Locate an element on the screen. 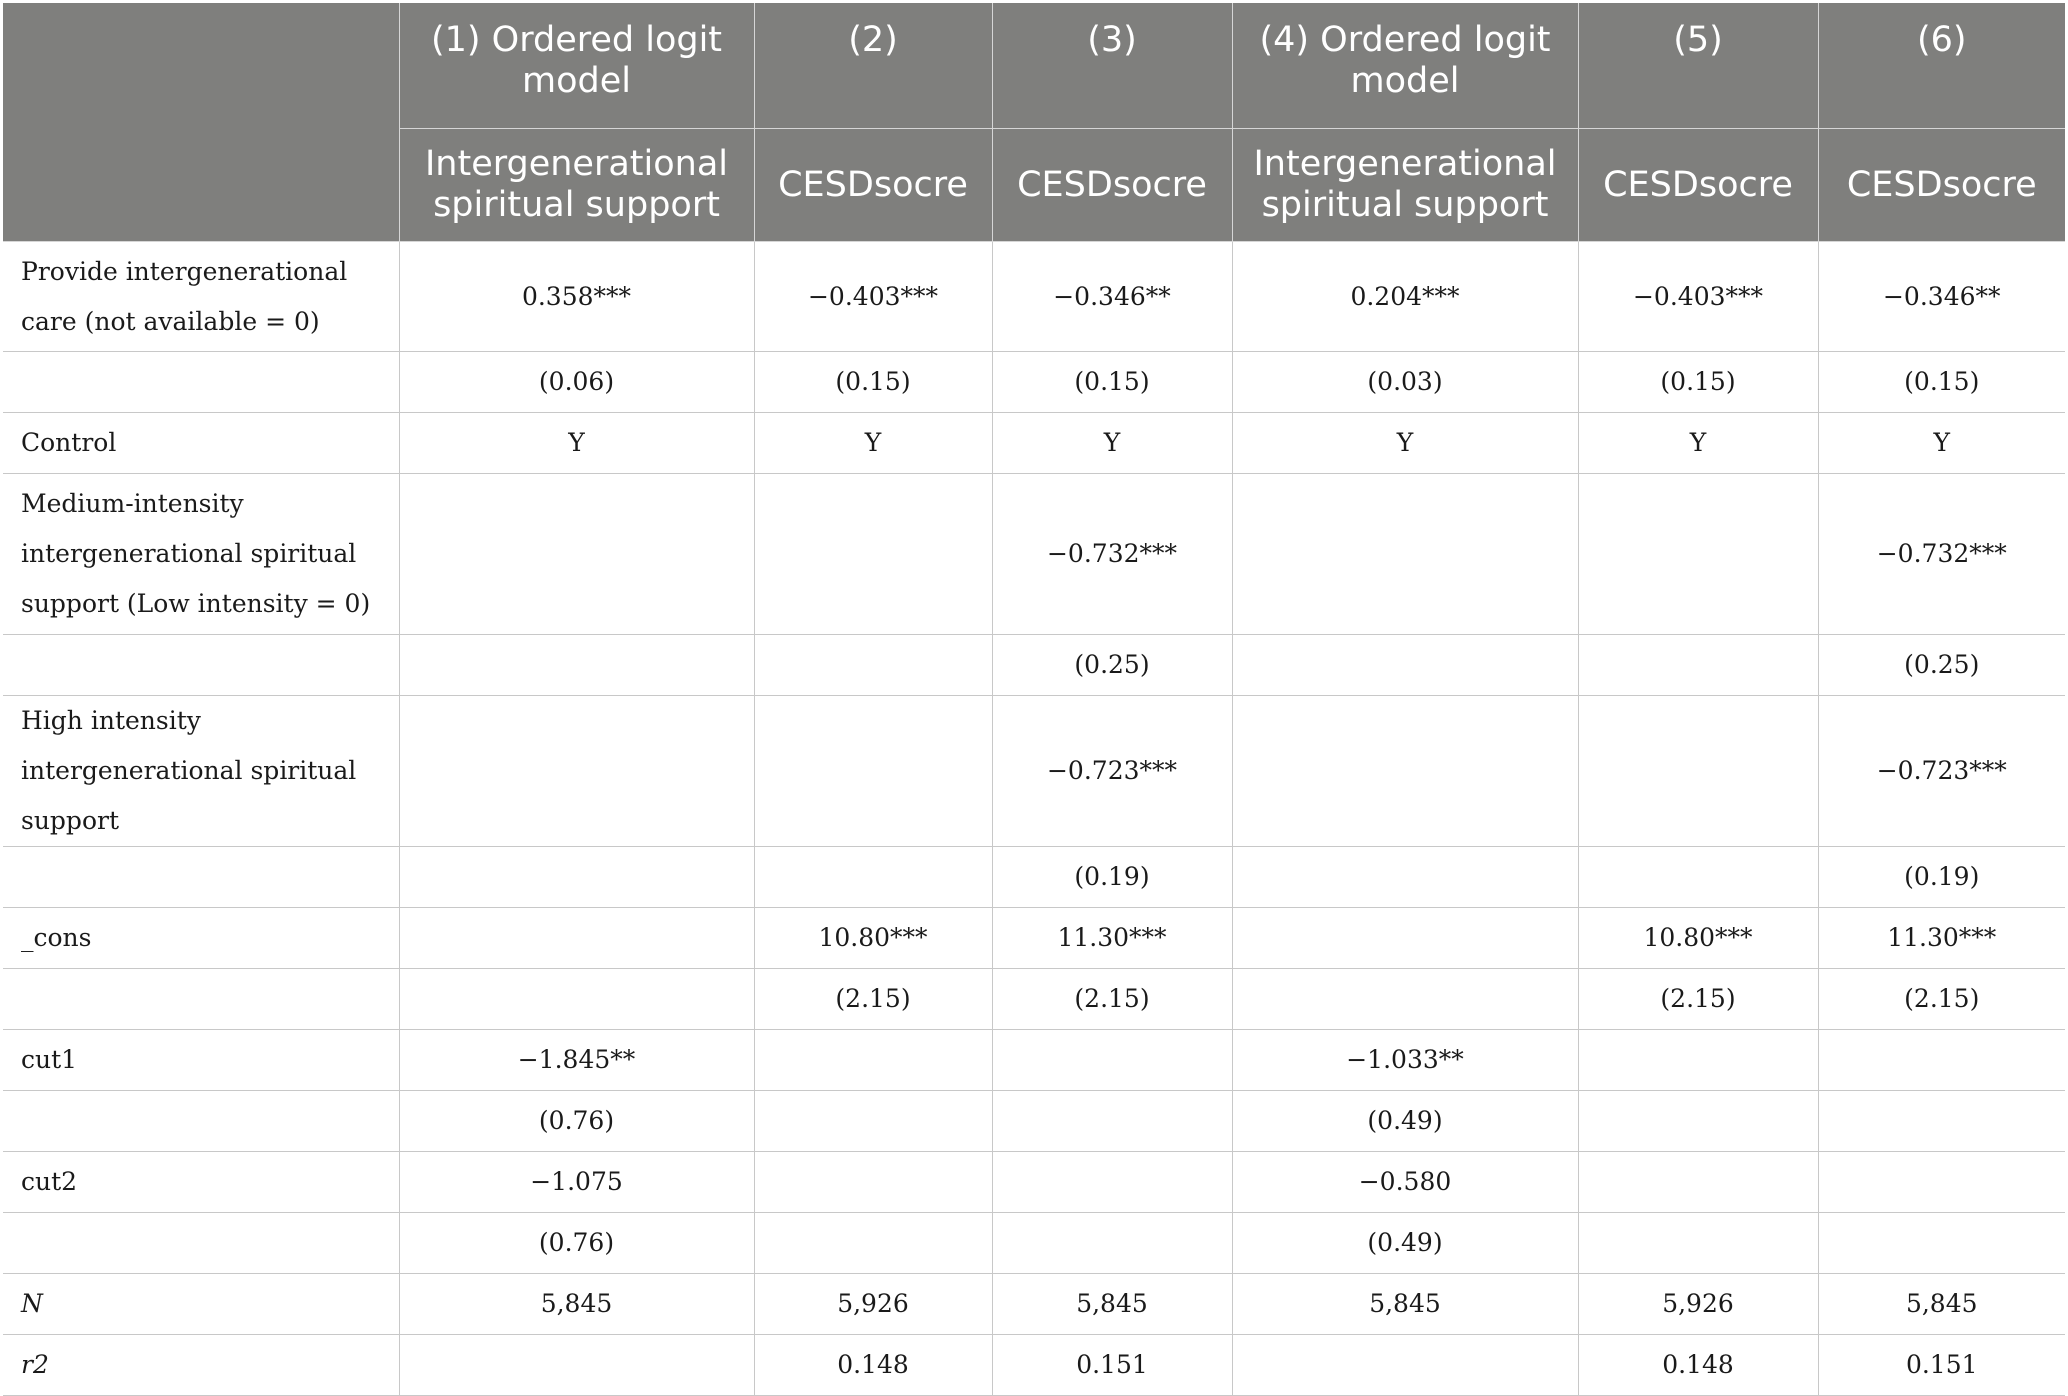 The width and height of the screenshot is (2068, 1396). row-label: cut1 is located at coordinates (201, 1060).